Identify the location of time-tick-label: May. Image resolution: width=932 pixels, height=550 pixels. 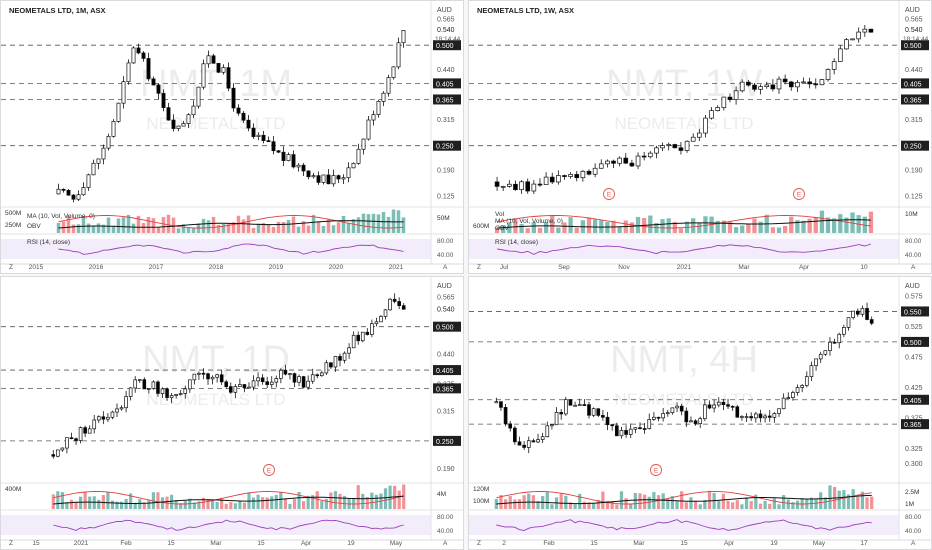
(396, 543).